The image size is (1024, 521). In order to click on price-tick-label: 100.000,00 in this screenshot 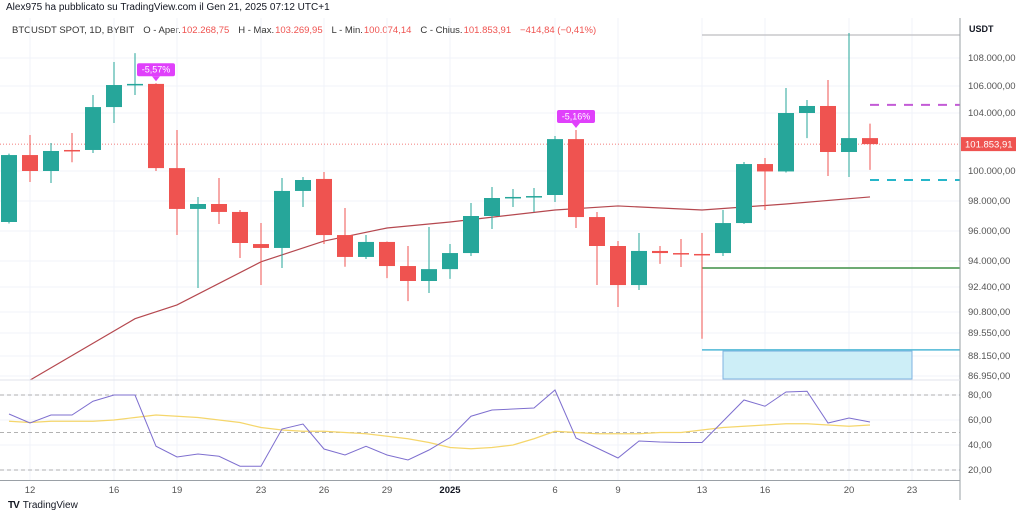, I will do `click(992, 171)`.